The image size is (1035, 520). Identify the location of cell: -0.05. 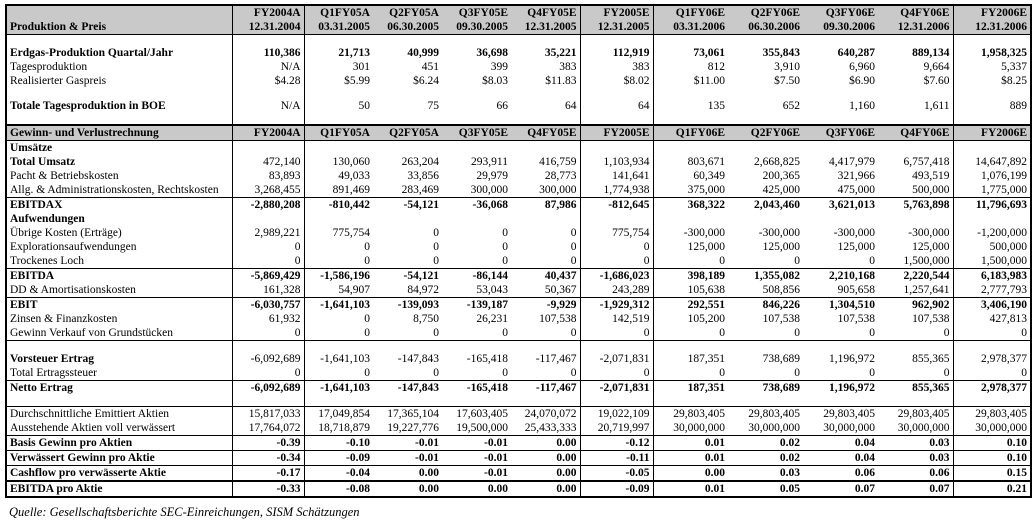
(617, 473).